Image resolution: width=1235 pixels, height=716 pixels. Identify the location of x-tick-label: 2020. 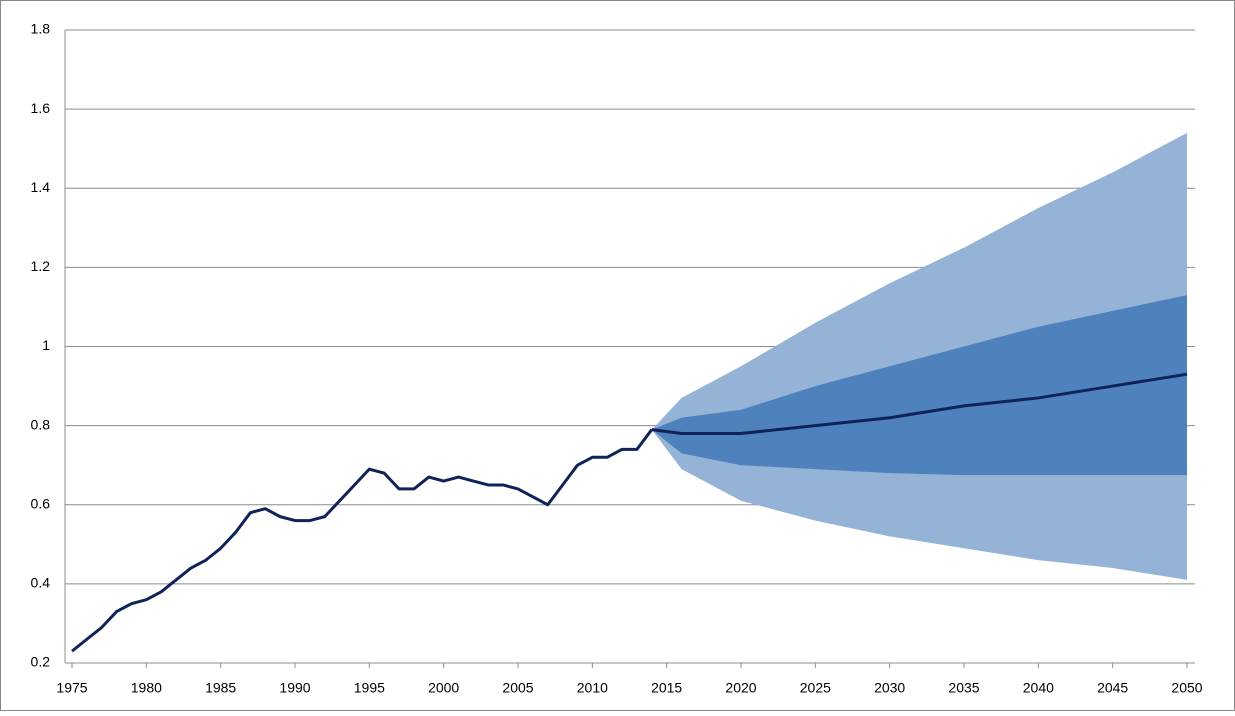
(740, 688).